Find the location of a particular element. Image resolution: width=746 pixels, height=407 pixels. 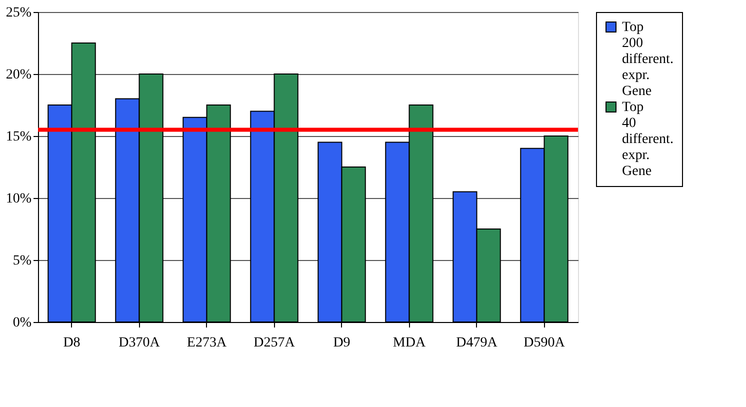

x-tick-label: D9 is located at coordinates (341, 343).